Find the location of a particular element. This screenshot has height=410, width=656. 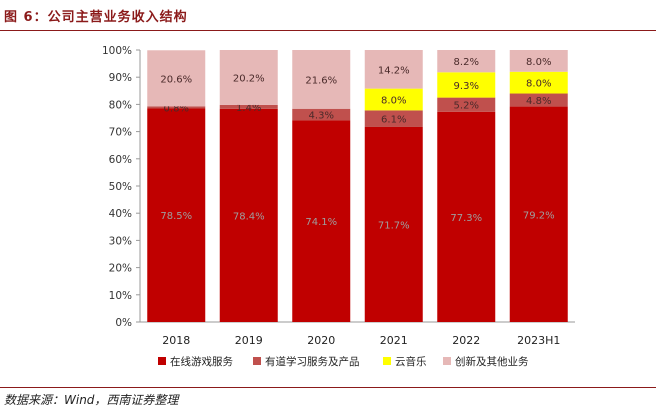

x-tick-label: 2022 is located at coordinates (466, 340).